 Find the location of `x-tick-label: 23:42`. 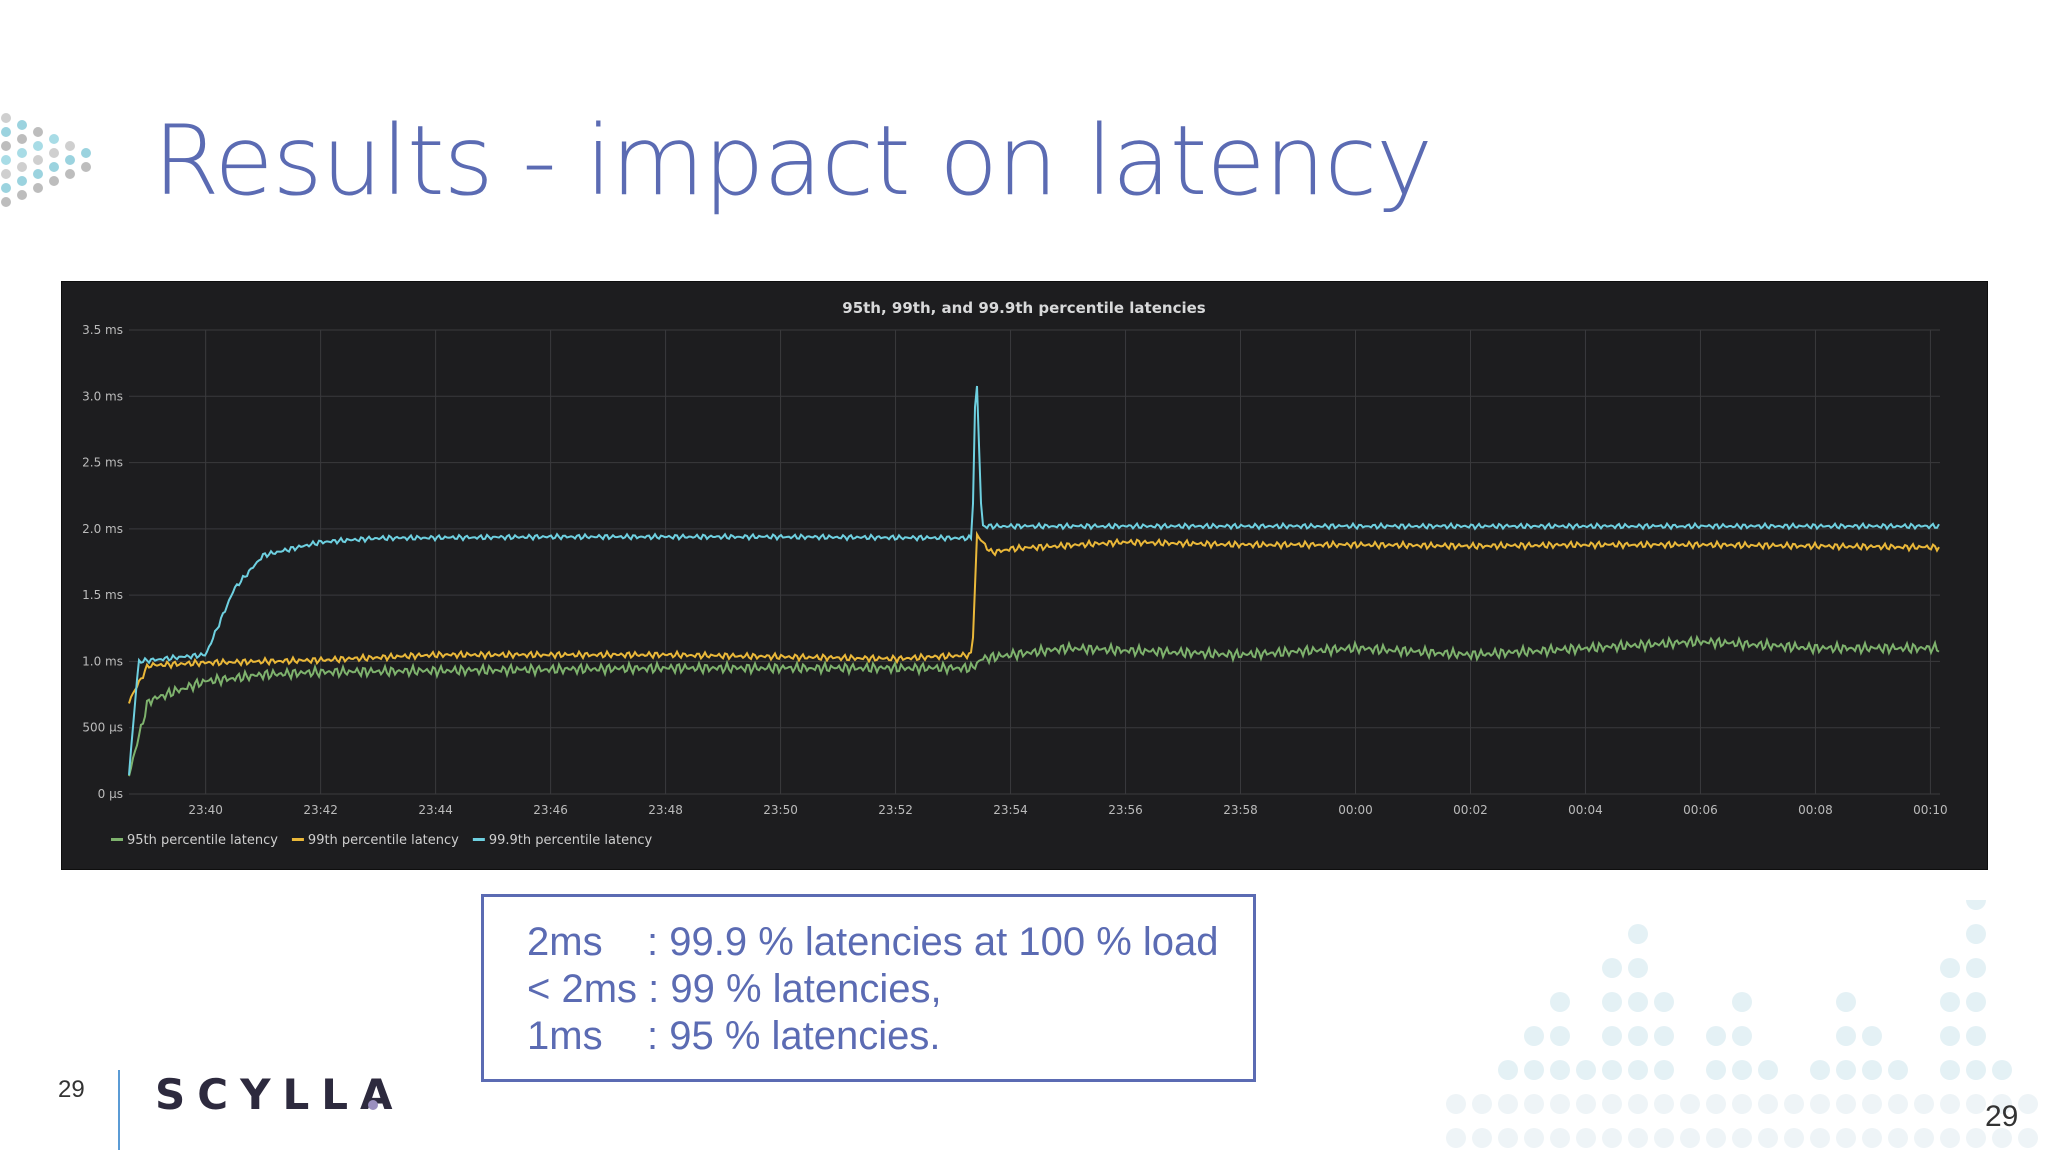

x-tick-label: 23:42 is located at coordinates (320, 810).